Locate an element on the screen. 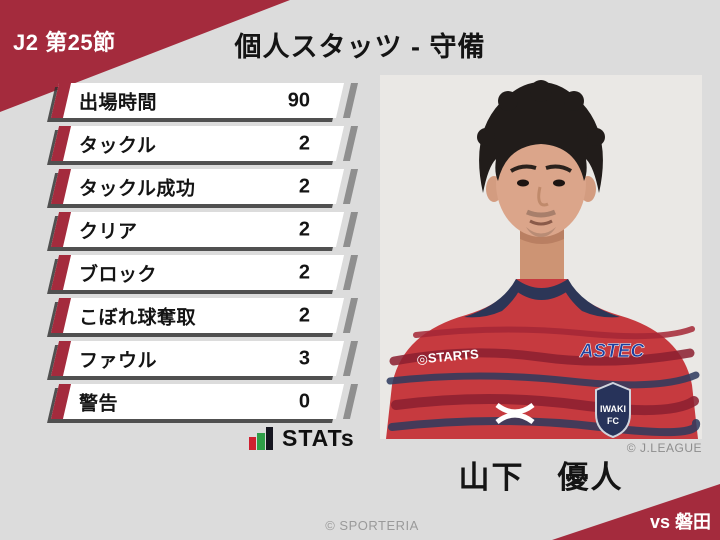 This screenshot has width=720, height=540. stat-row-loose-ball-recoveries: こぼれ球奪取 2 is located at coordinates (204, 315).